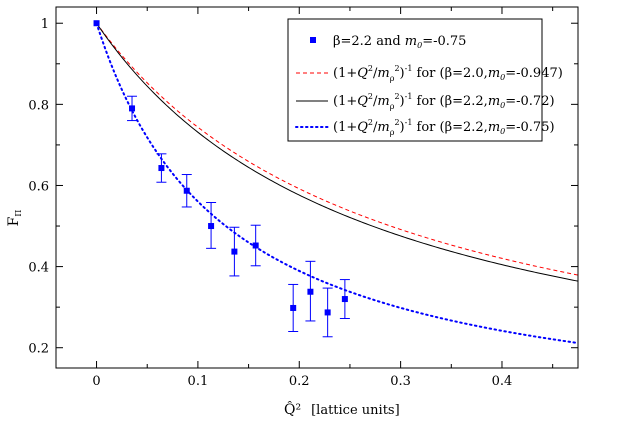  Describe the element at coordinates (299, 381) in the screenshot. I see `x-tick-label: 0.2` at that location.